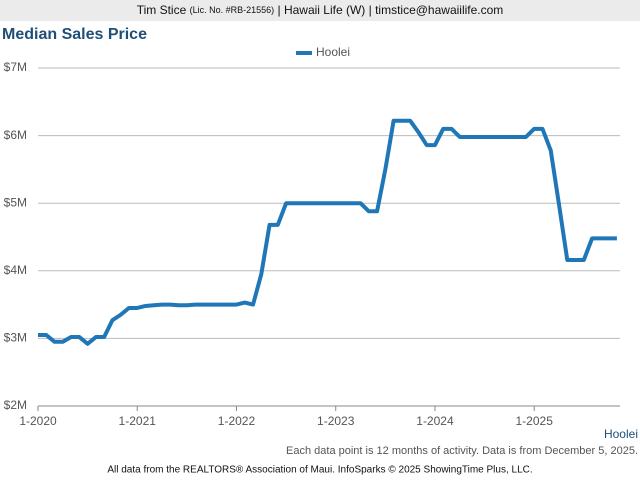 The height and width of the screenshot is (480, 640). What do you see at coordinates (162, 10) in the screenshot?
I see `agent-name: Tim Stice` at bounding box center [162, 10].